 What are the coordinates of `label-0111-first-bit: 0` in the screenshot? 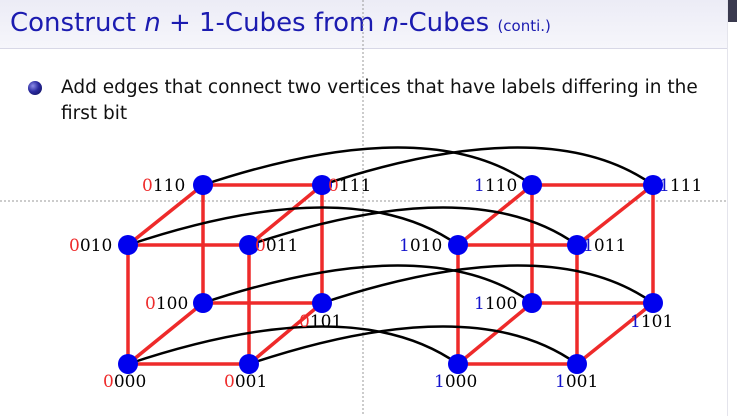 It's located at (333, 186).